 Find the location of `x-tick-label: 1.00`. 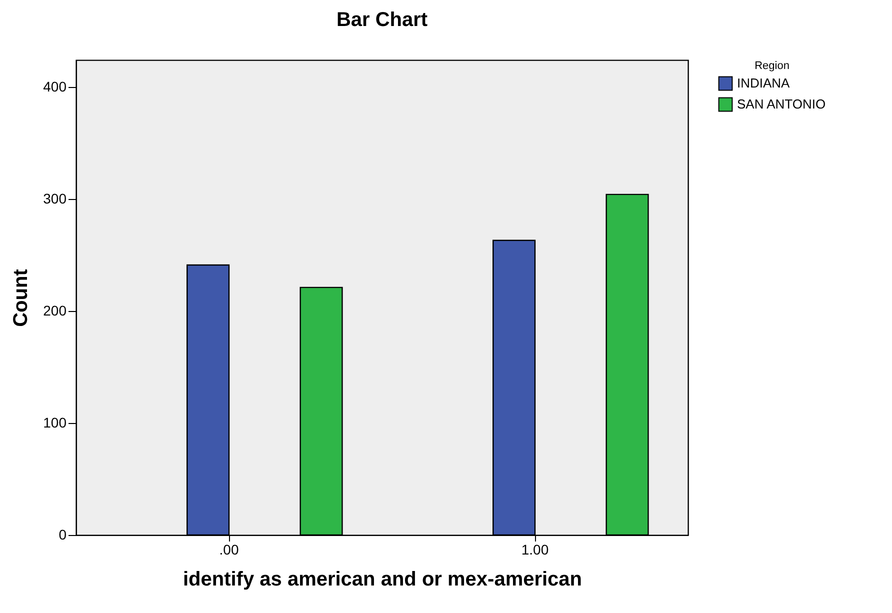

x-tick-label: 1.00 is located at coordinates (535, 550).